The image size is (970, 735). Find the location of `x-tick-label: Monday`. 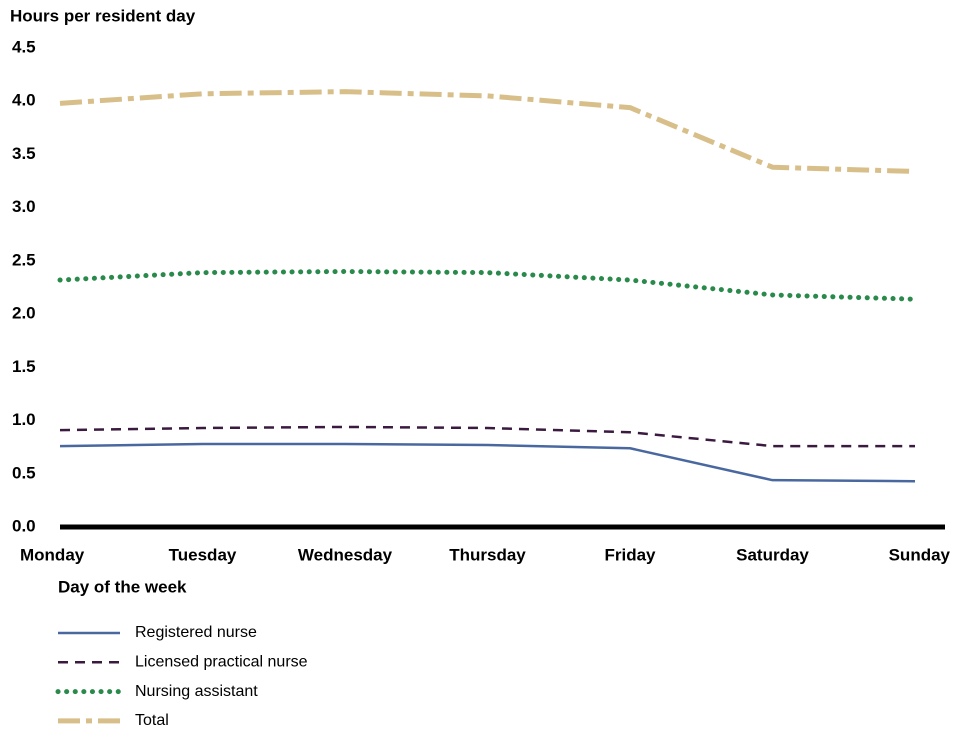

x-tick-label: Monday is located at coordinates (52, 554).